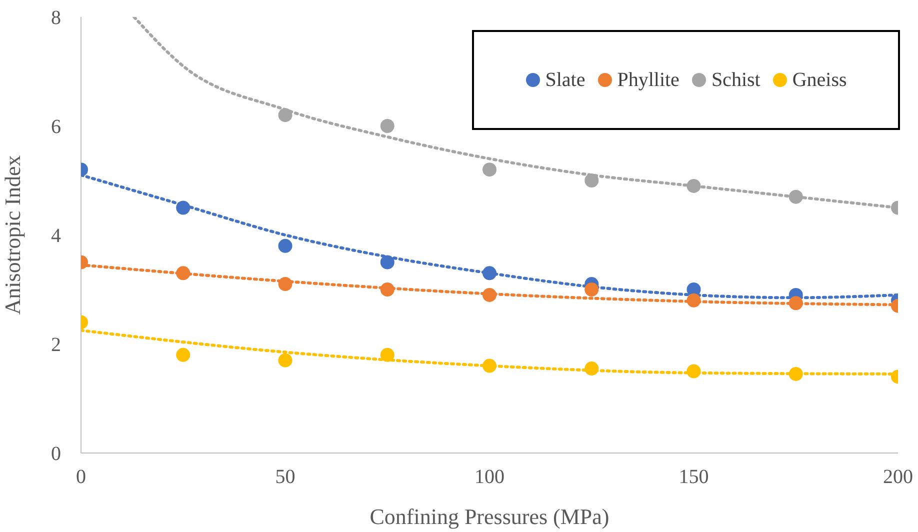 This screenshot has height=532, width=918. Describe the element at coordinates (490, 516) in the screenshot. I see `x-axis-title: Confining Pressures (MPa)` at that location.